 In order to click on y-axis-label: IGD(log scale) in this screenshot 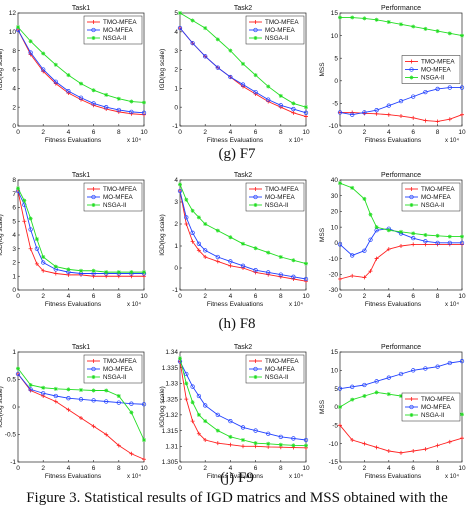, I will do `click(2, 70)`.